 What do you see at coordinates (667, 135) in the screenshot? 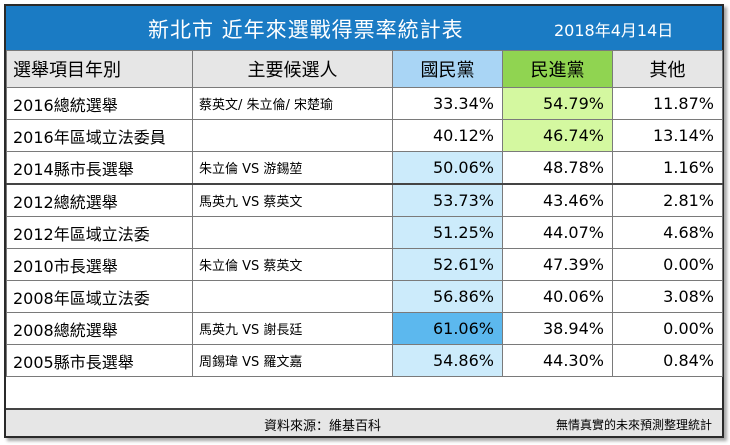
I see `other-cell: 13.14%` at bounding box center [667, 135].